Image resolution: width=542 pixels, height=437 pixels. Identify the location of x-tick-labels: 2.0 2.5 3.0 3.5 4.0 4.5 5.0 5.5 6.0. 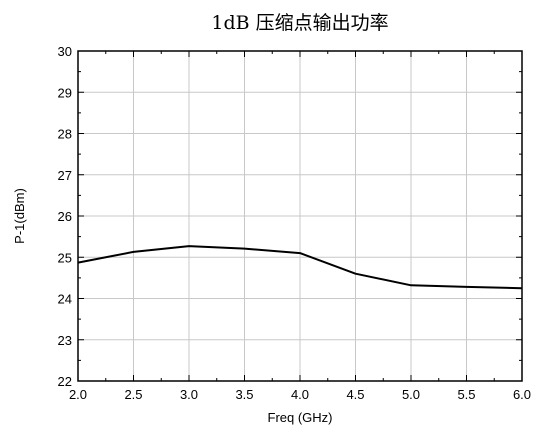
(300, 394).